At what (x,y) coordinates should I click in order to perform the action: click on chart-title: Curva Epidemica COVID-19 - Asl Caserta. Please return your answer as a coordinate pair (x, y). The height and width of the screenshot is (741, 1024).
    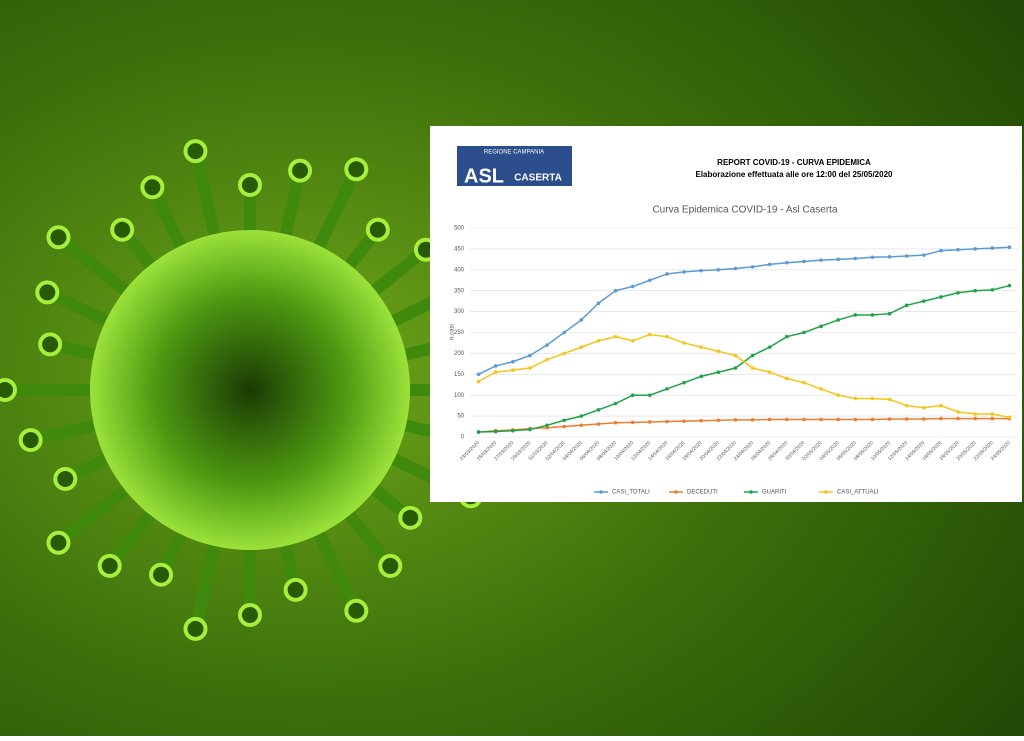
    Looking at the image, I should click on (745, 210).